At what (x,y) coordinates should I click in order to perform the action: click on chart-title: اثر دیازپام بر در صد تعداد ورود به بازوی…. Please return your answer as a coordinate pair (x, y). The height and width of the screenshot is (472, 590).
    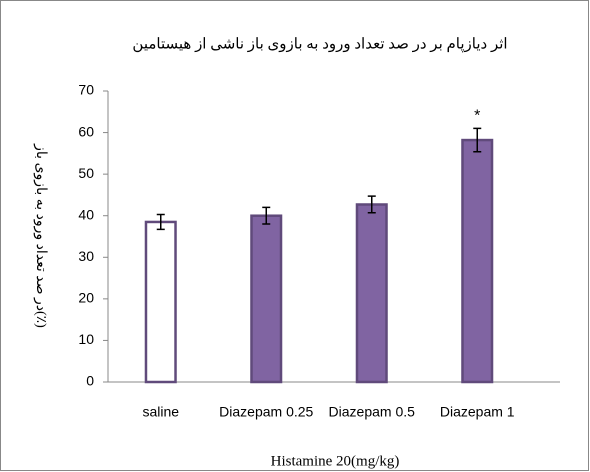
    Looking at the image, I should click on (319, 44).